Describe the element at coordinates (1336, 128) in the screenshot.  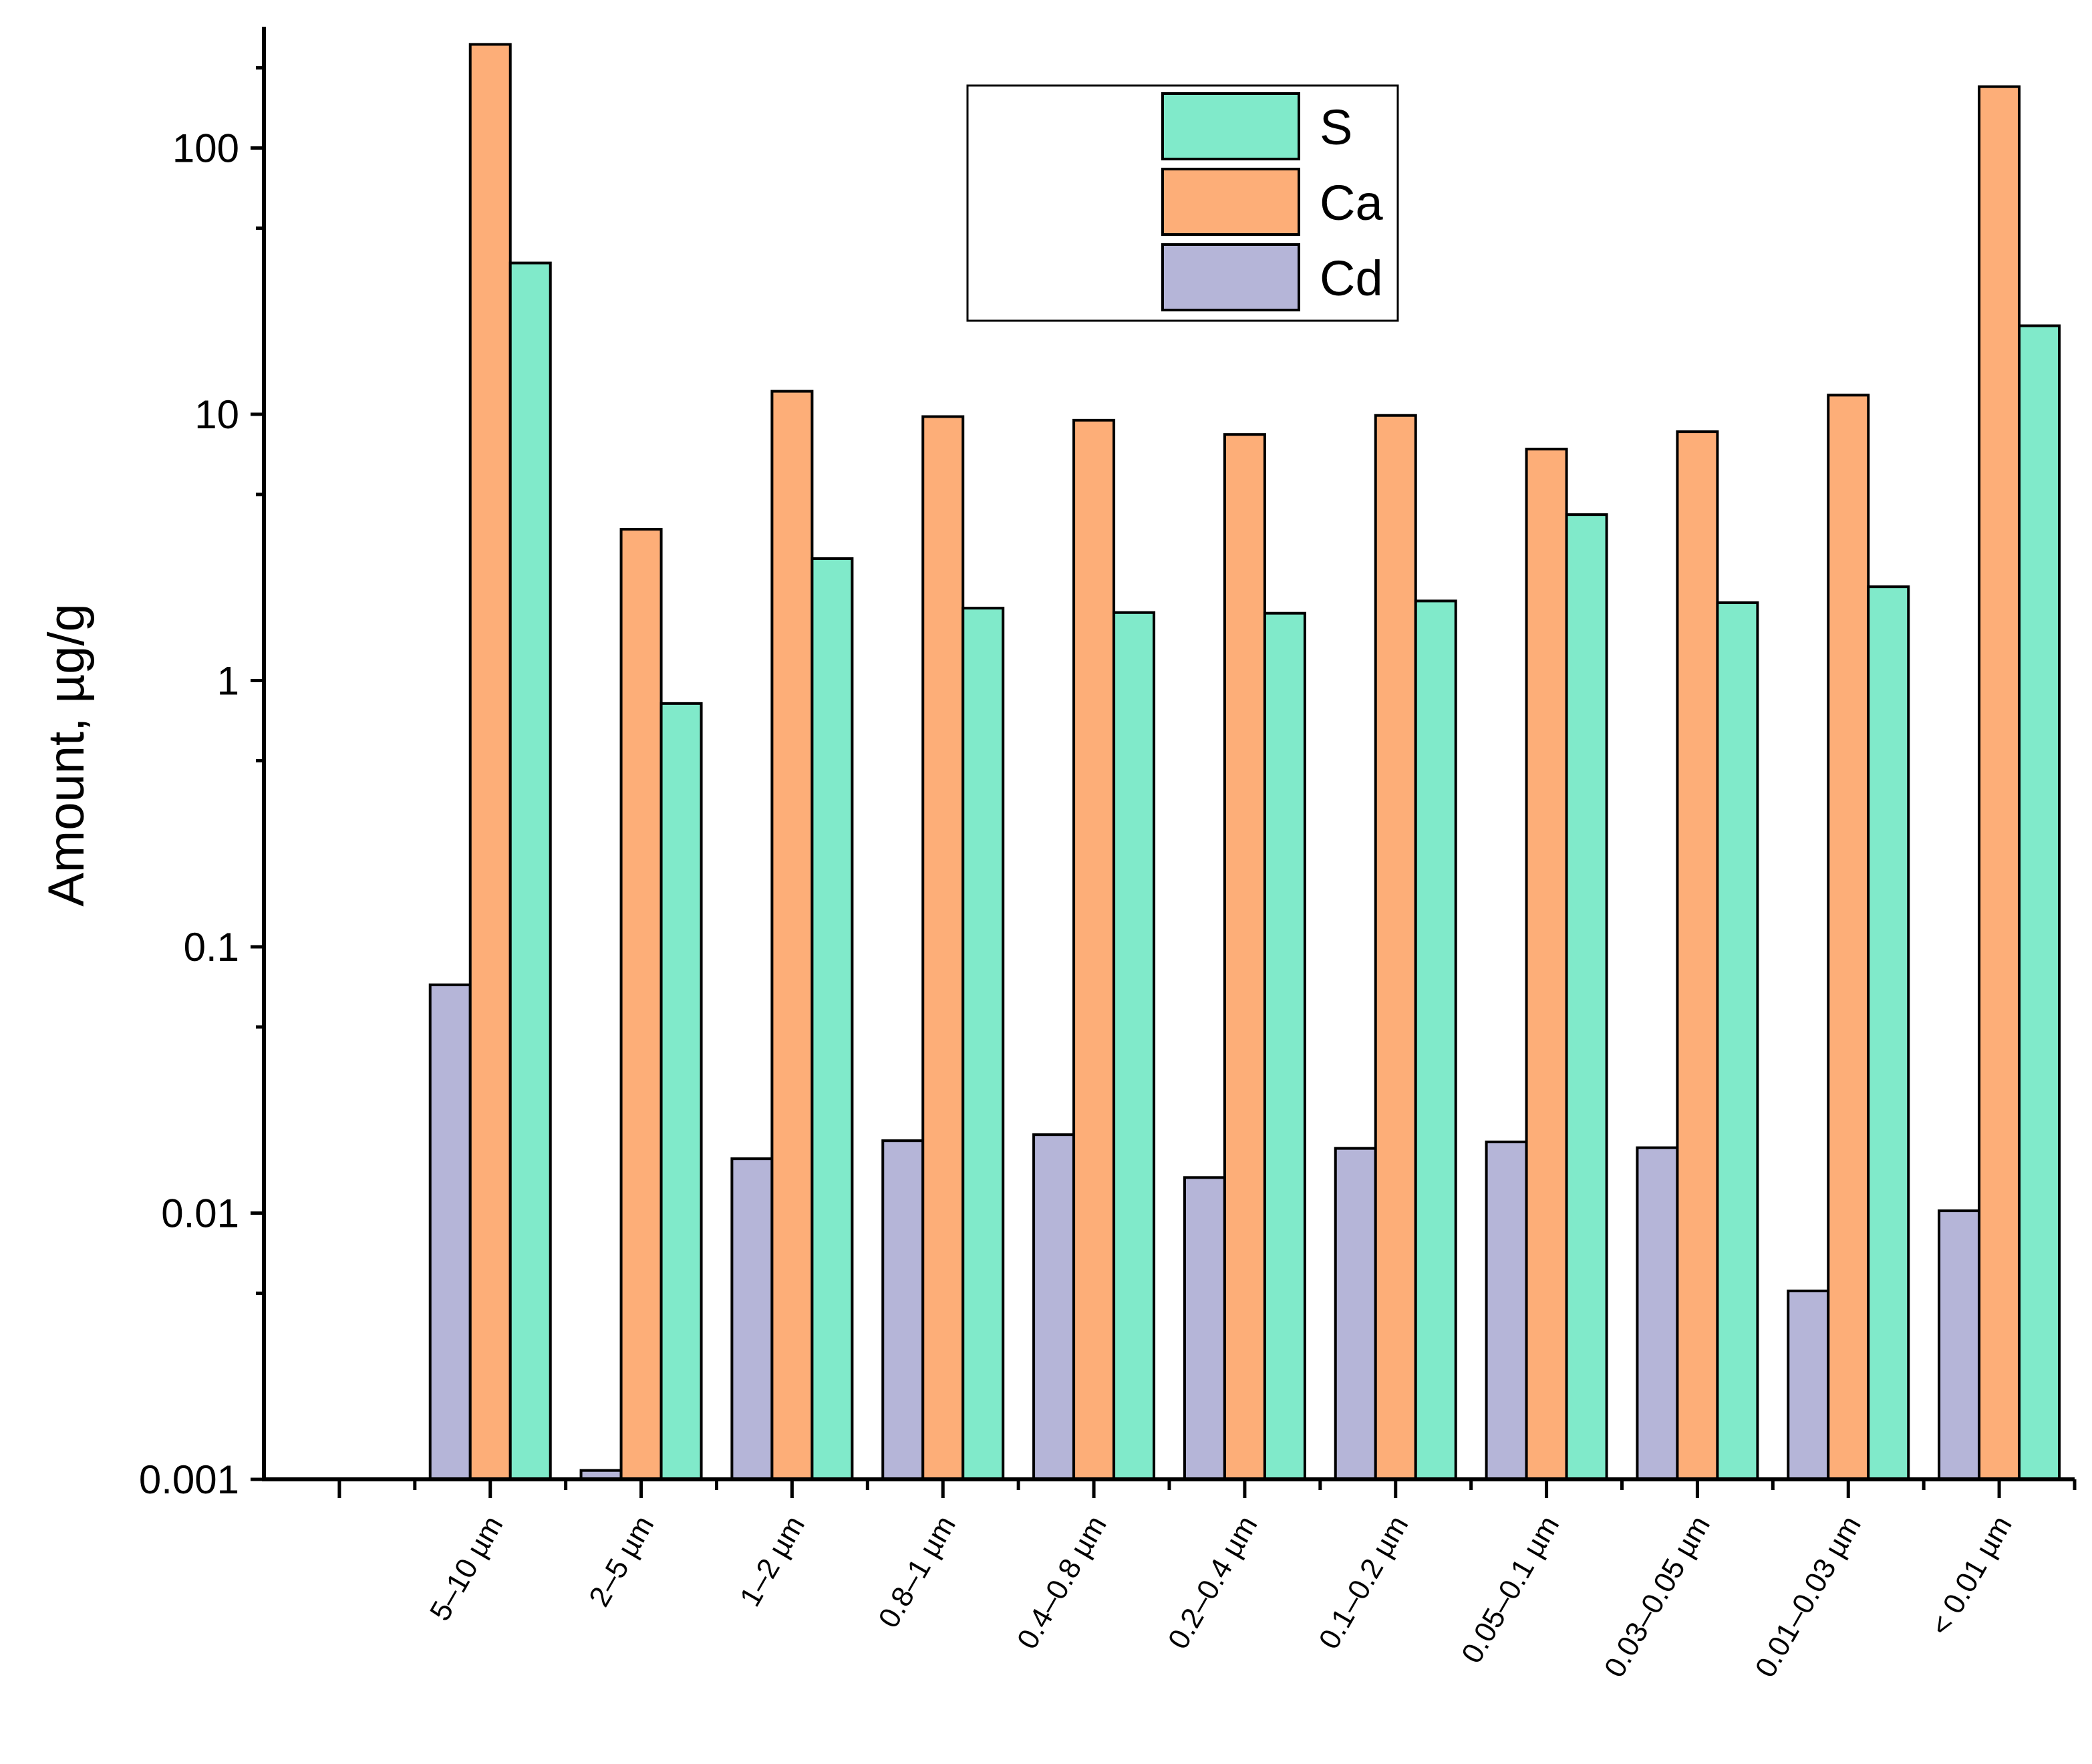
I see `legend-label-s: S` at that location.